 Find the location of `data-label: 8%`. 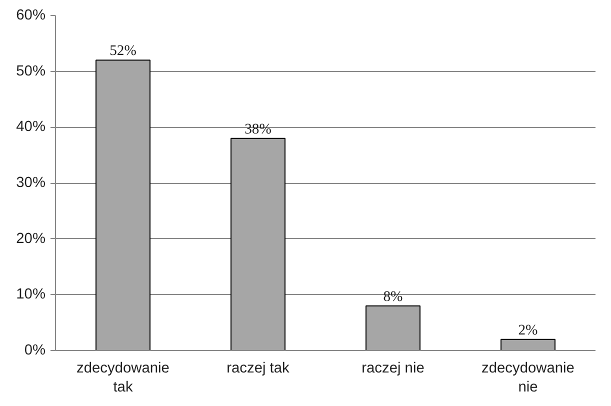

data-label: 8% is located at coordinates (393, 296).